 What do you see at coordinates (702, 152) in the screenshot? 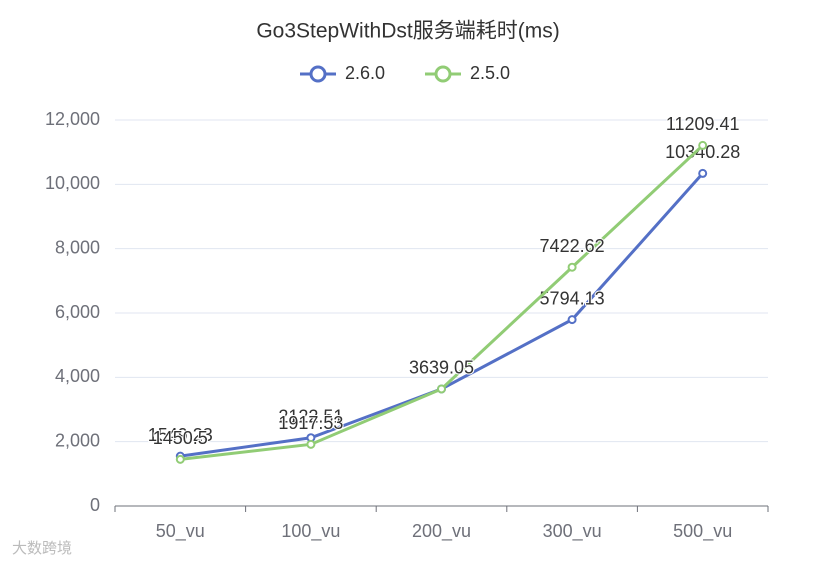
I see `data-label: 10340.28` at bounding box center [702, 152].